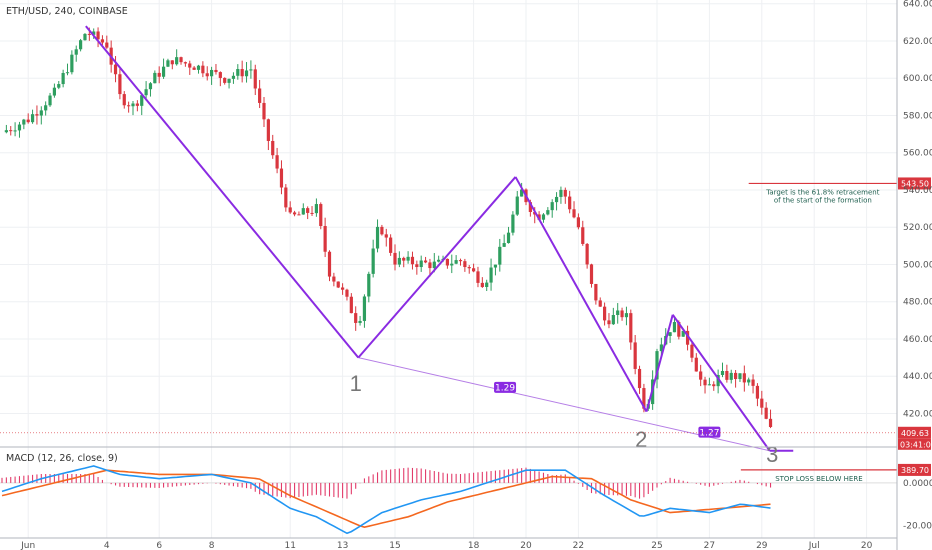 This screenshot has height=550, width=932. What do you see at coordinates (818, 479) in the screenshot?
I see `level-note: STOP LOSS BELOW HERE` at bounding box center [818, 479].